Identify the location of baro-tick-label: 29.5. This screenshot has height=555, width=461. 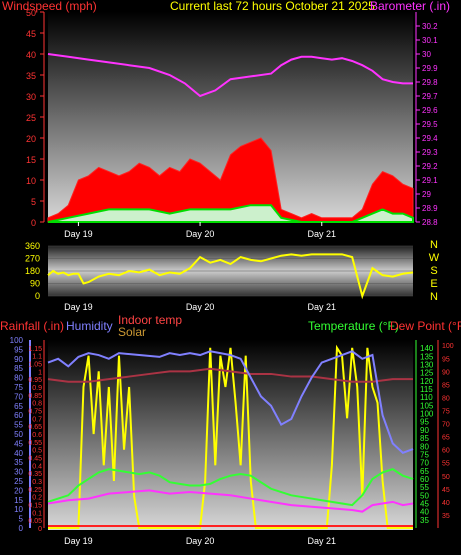
(430, 124).